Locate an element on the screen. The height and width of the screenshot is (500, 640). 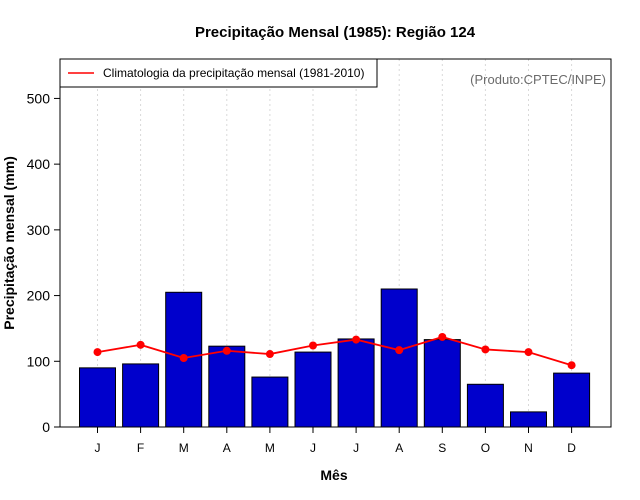
legend-box is located at coordinates (218, 73).